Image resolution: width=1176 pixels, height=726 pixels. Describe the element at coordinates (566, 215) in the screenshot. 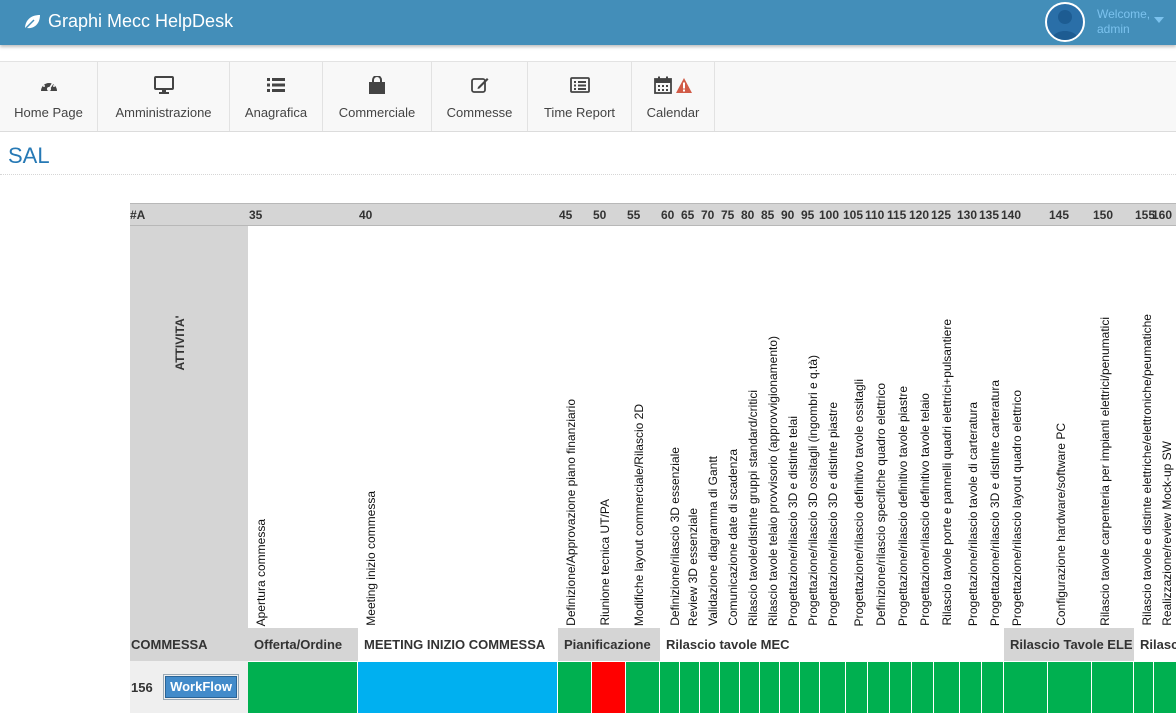

I see `column-number: 45` at that location.